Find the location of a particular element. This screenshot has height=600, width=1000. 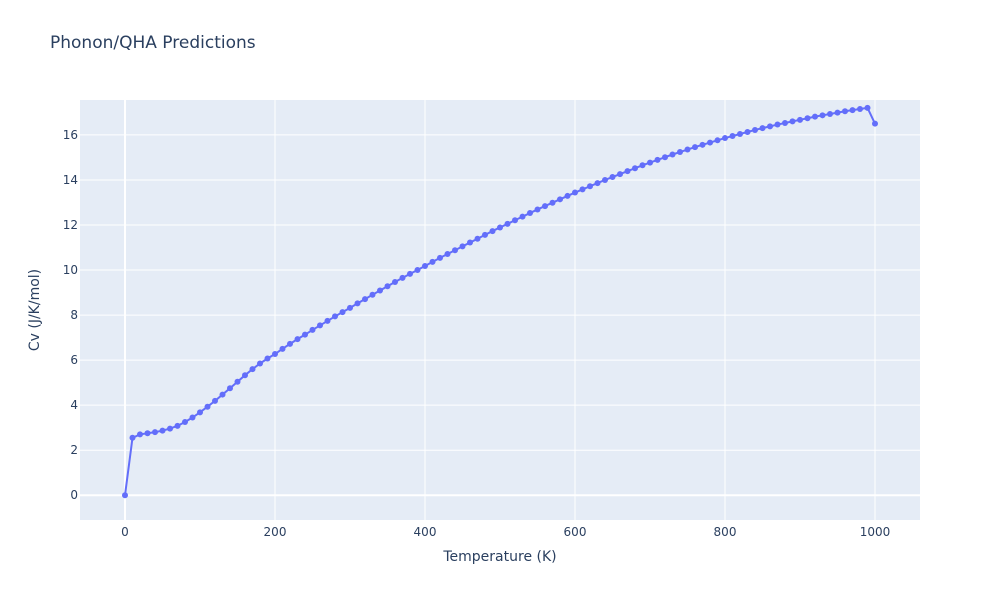

chart-title: Phonon/QHA Predictions is located at coordinates (153, 43).